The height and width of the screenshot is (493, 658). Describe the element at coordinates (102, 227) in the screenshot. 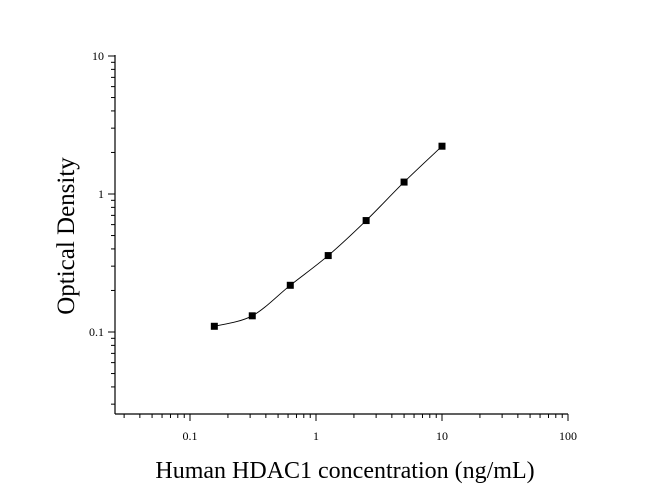

I see `y-axis-ticks: 0.1 1 10` at that location.